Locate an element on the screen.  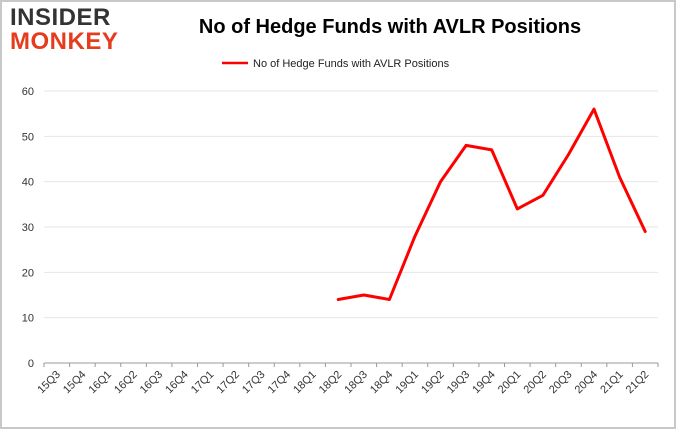
x-tick-label: 19Q3 is located at coordinates (459, 383).